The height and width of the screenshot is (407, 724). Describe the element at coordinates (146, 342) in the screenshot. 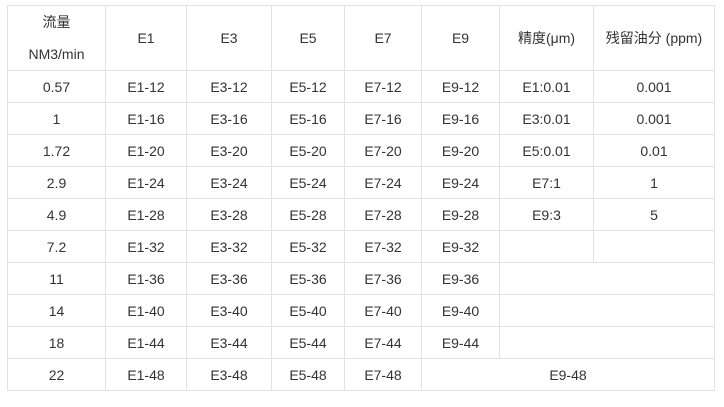

I see `model-cell: E1-44` at that location.